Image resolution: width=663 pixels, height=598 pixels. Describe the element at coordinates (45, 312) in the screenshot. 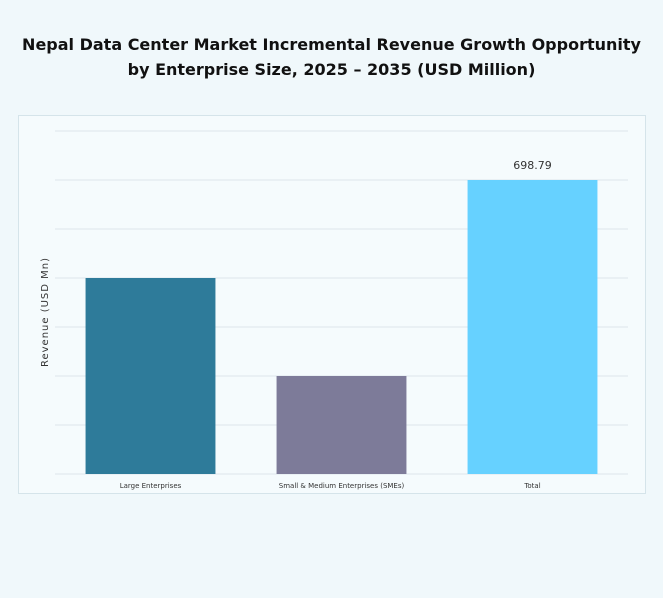

I see `y-axis-label: Revenue (USD Mn)` at that location.